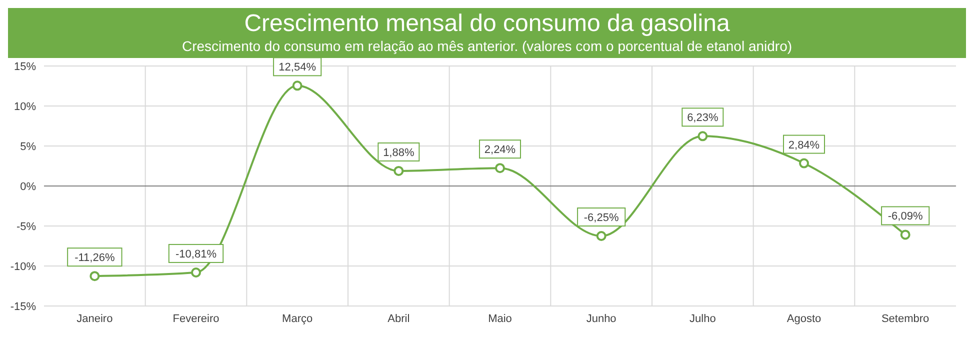 The width and height of the screenshot is (974, 346). Describe the element at coordinates (487, 24) in the screenshot. I see `chart-title: Crescimento mensal do consumo da gasolina` at that location.